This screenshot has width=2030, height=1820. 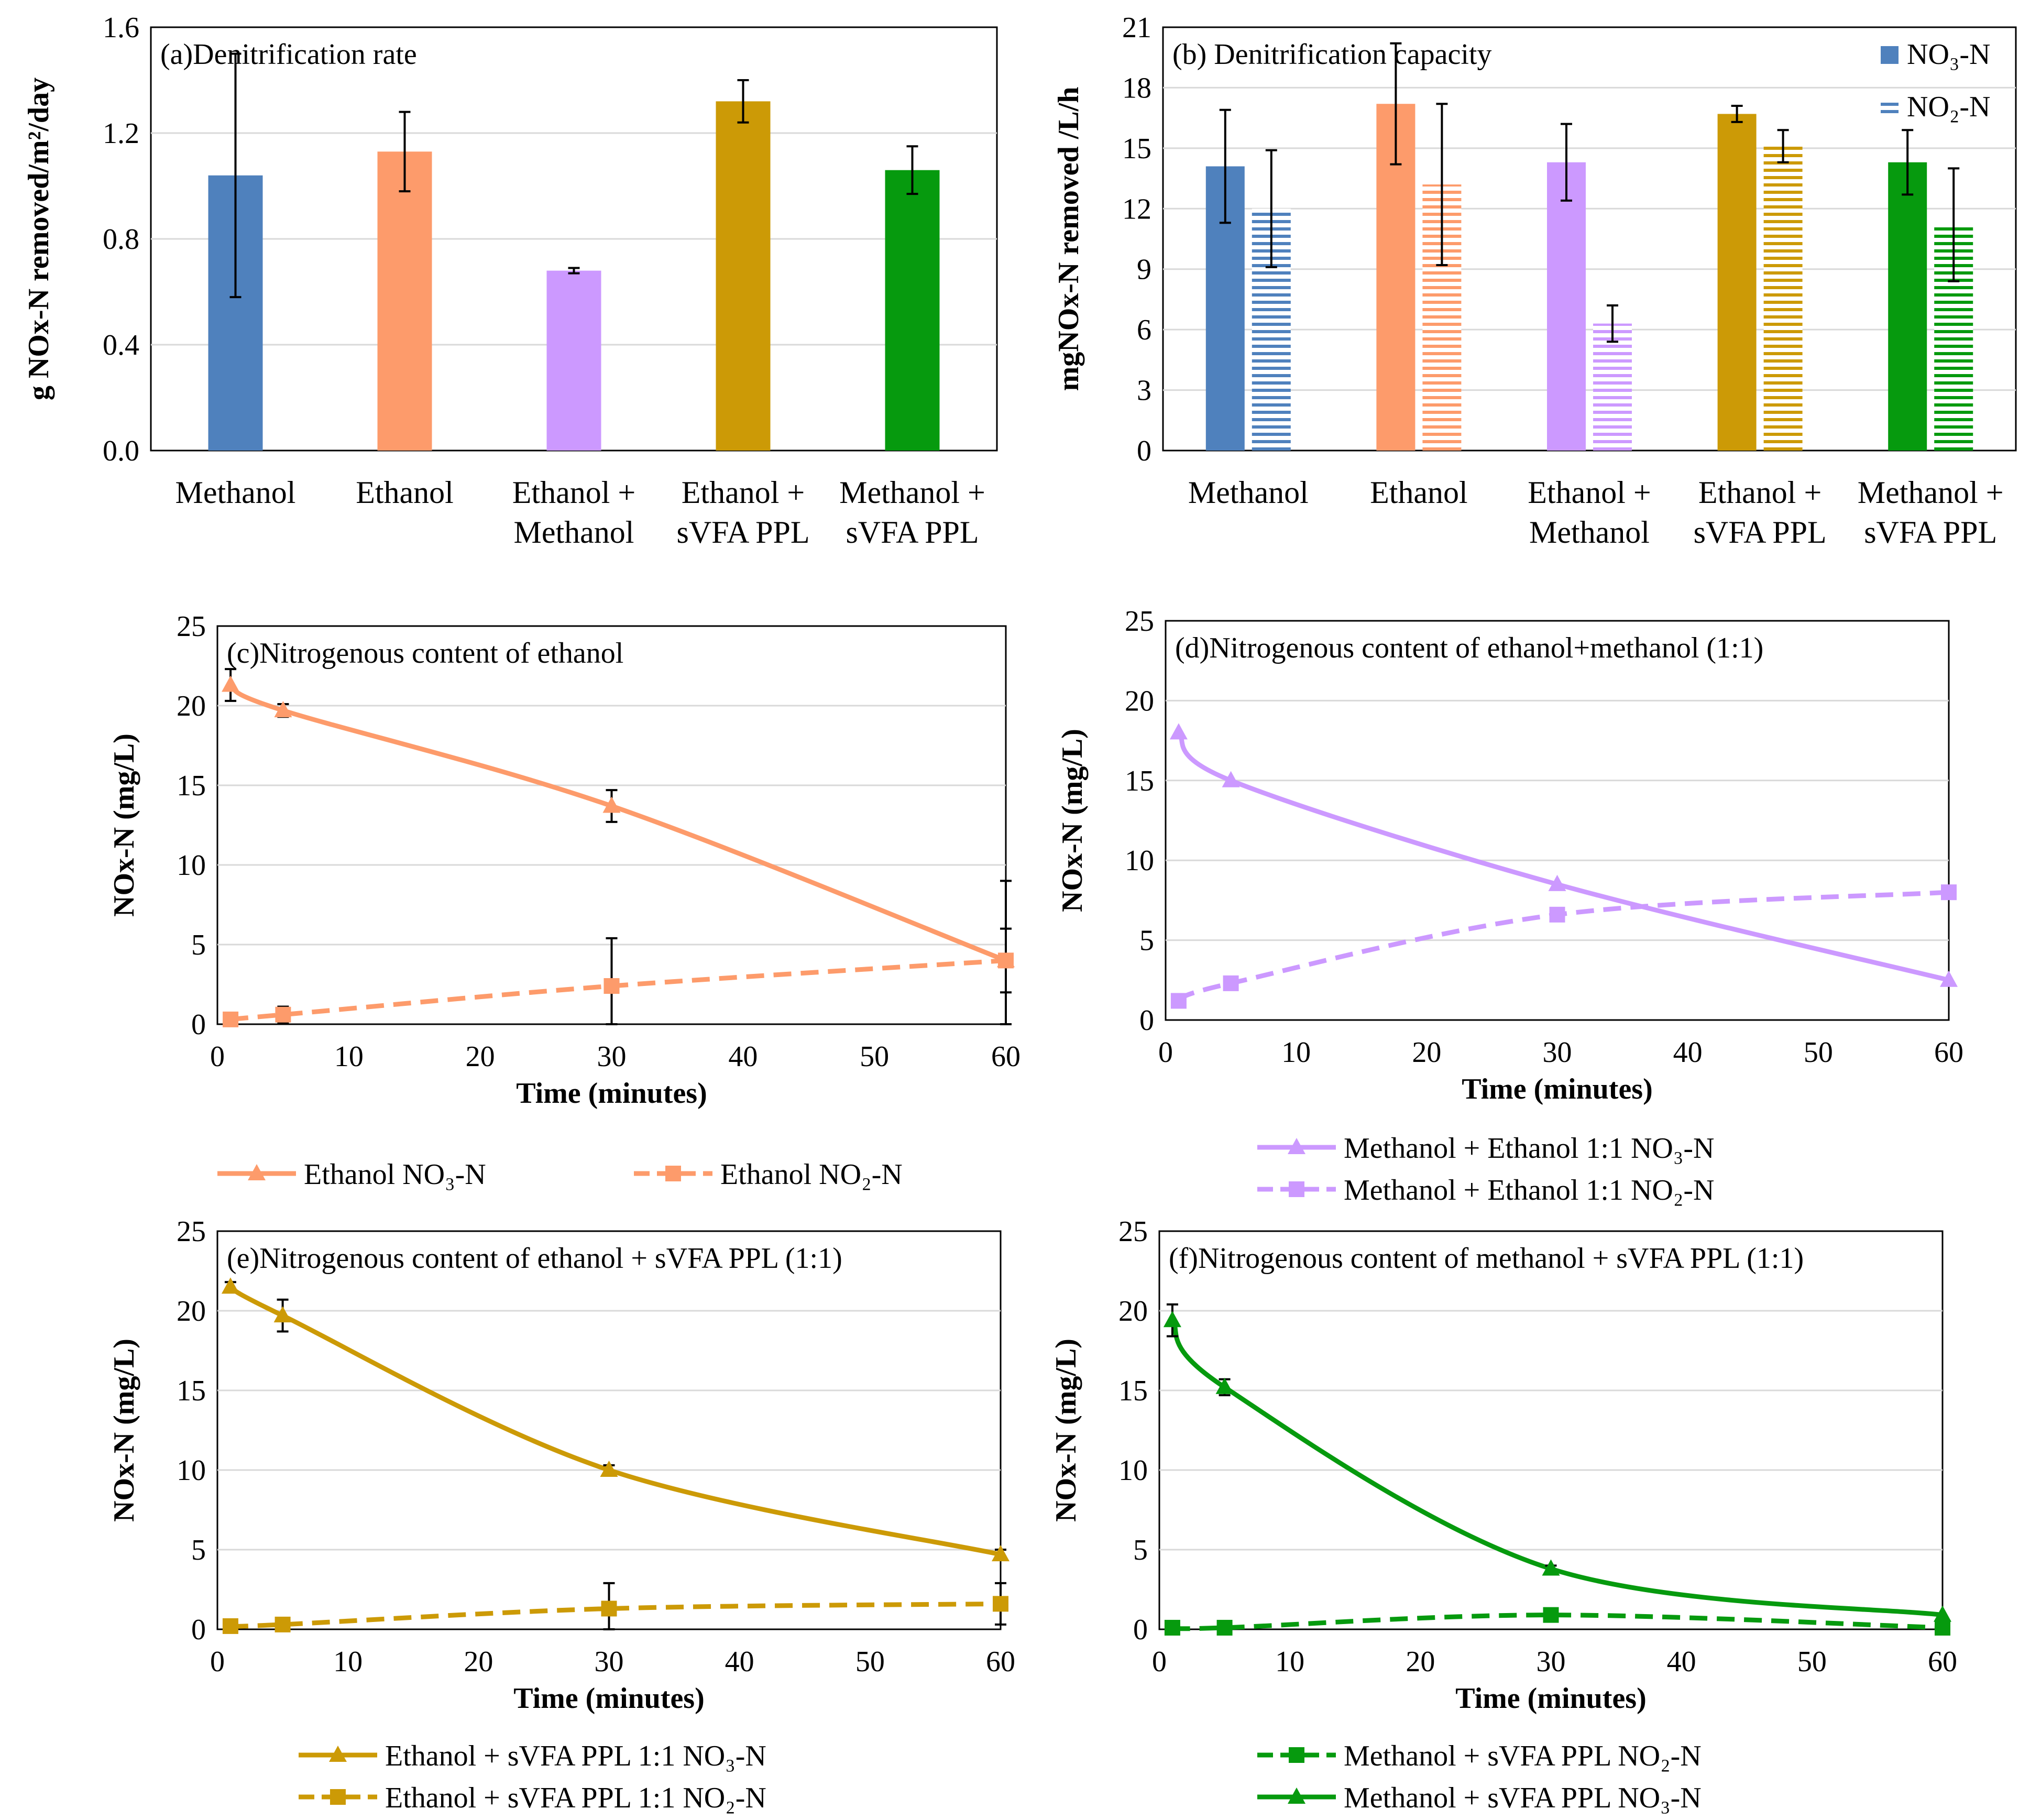 I want to click on chart-title: (b) Denitrification capacity, so click(x=1332, y=54).